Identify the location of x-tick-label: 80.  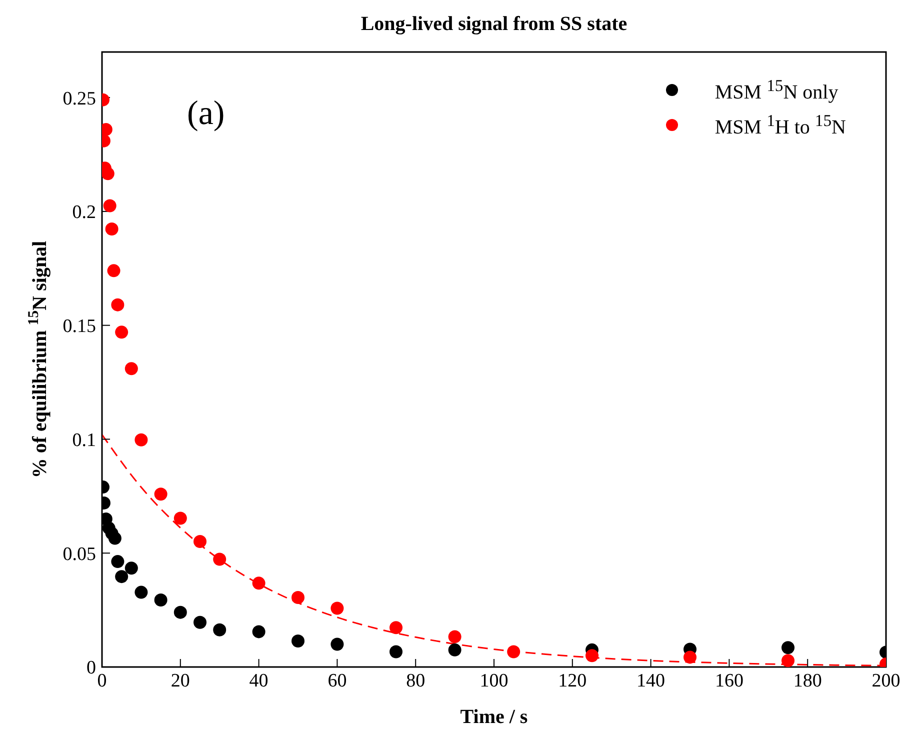
(416, 681).